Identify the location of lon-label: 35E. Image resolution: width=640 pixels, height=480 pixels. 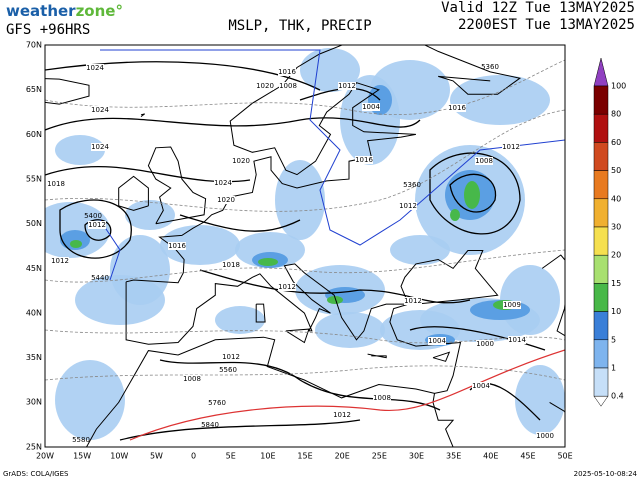
(453, 456).